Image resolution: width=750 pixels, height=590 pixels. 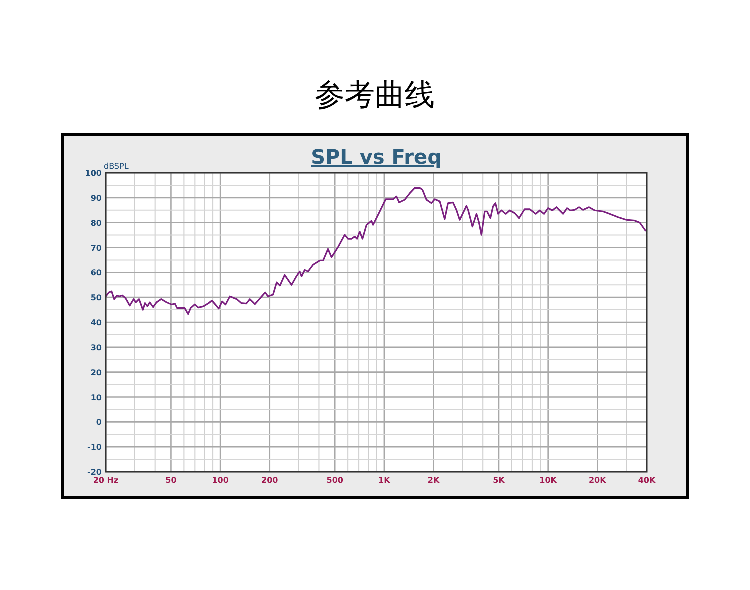 I want to click on y-tick-label: -10, so click(x=95, y=447).